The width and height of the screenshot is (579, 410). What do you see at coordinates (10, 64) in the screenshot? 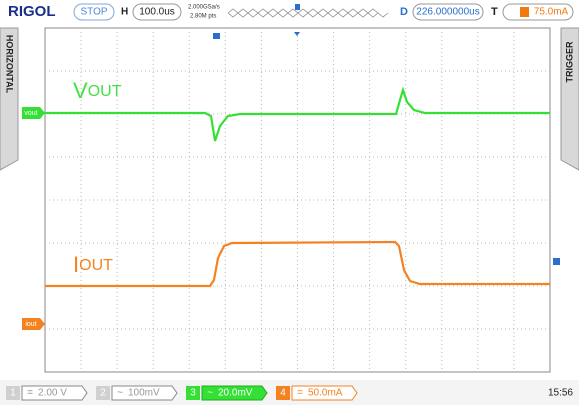
I see `left-tab-label: HORIZONTAL` at bounding box center [10, 64].